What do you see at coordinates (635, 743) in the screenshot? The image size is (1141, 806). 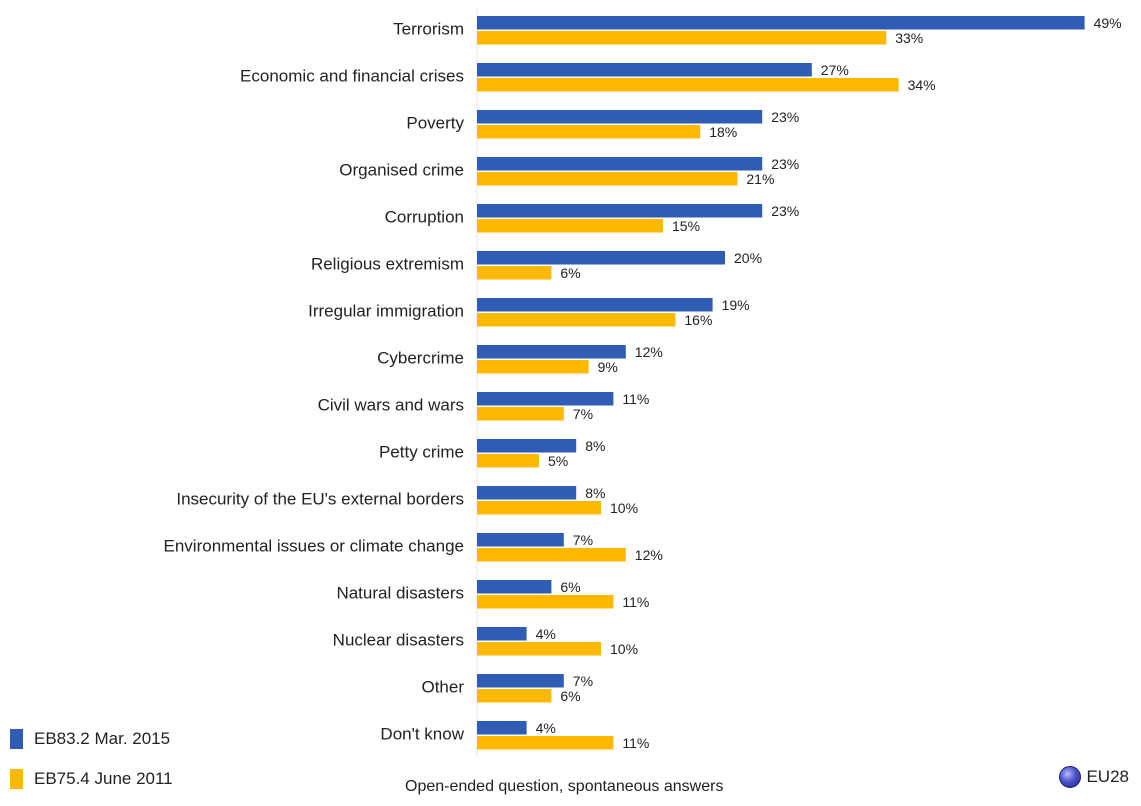 I see `value-label-don-t-know-2011: 11%` at bounding box center [635, 743].